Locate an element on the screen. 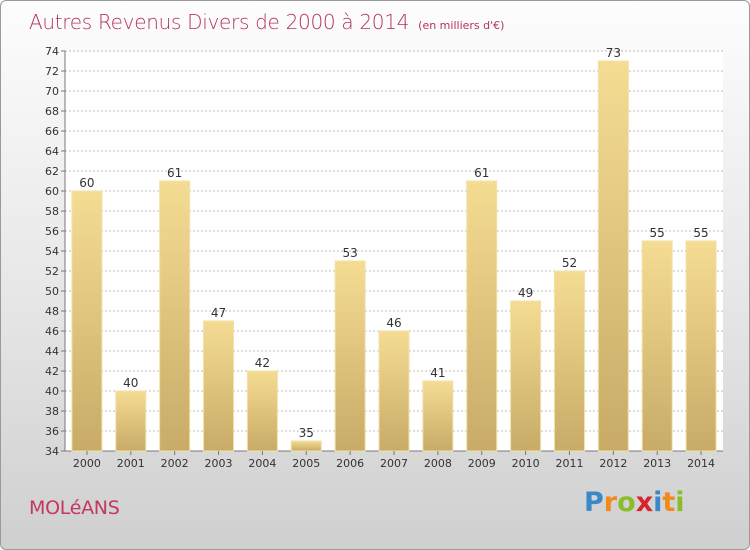 The image size is (750, 550). y-tick-label: 38 is located at coordinates (52, 411).